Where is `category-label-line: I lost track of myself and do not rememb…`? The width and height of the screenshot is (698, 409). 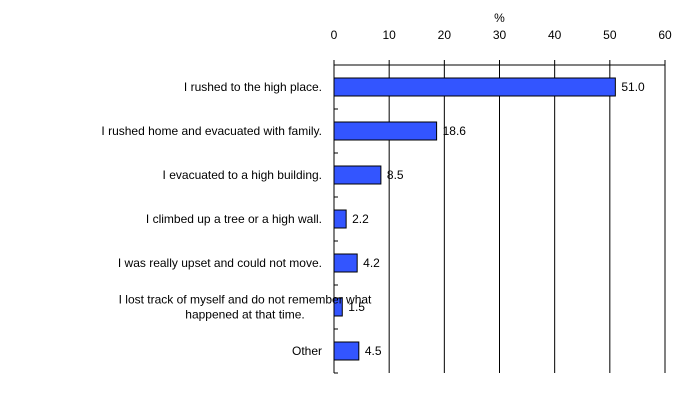
category-label-line: I lost track of myself and do not rememb… is located at coordinates (245, 300).